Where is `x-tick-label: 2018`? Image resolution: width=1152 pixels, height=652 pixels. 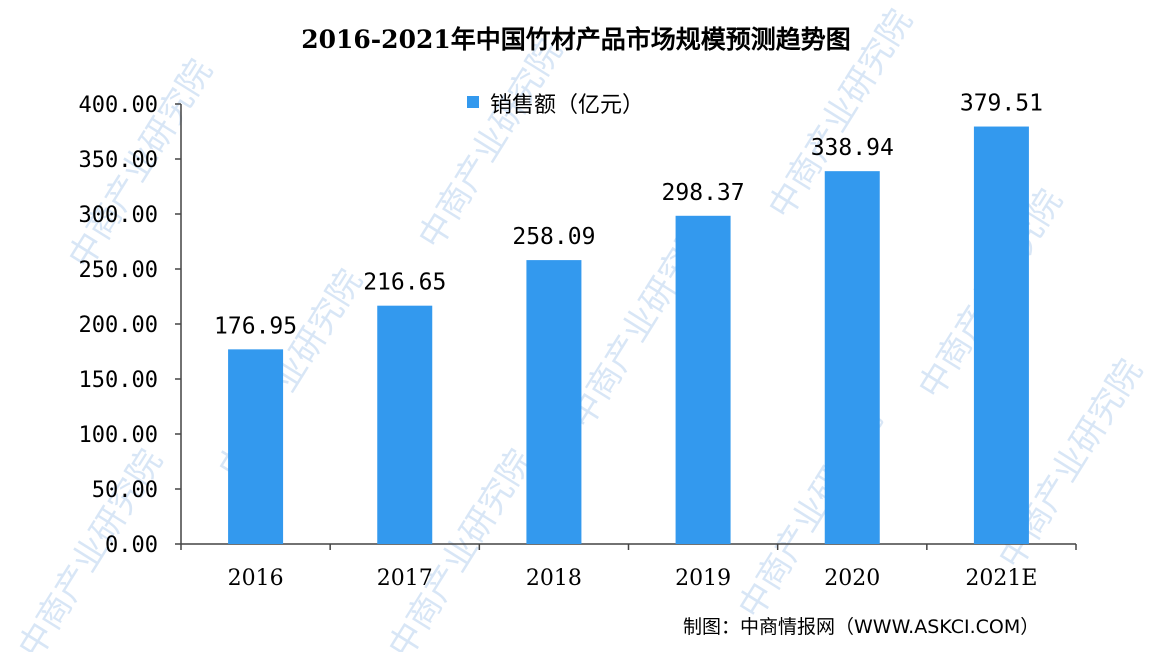
x-tick-label: 2018 is located at coordinates (554, 578).